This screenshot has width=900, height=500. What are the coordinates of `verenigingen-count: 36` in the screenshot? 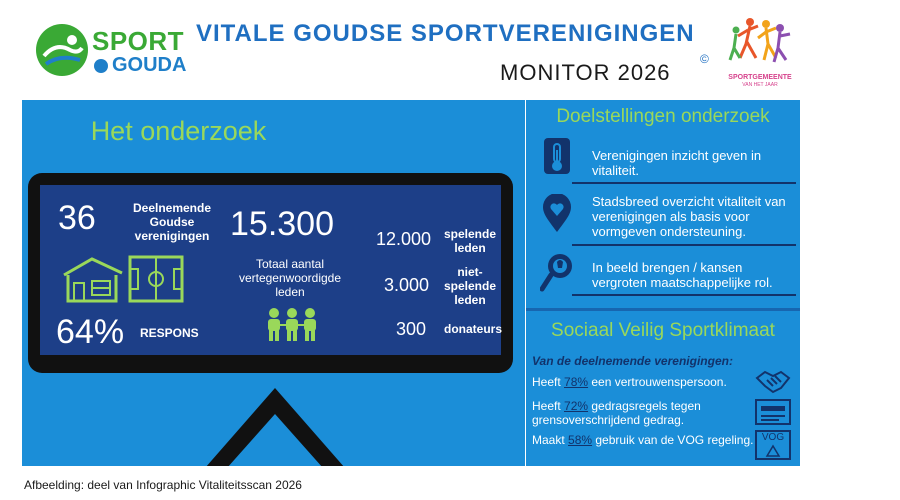 It's located at (77, 218).